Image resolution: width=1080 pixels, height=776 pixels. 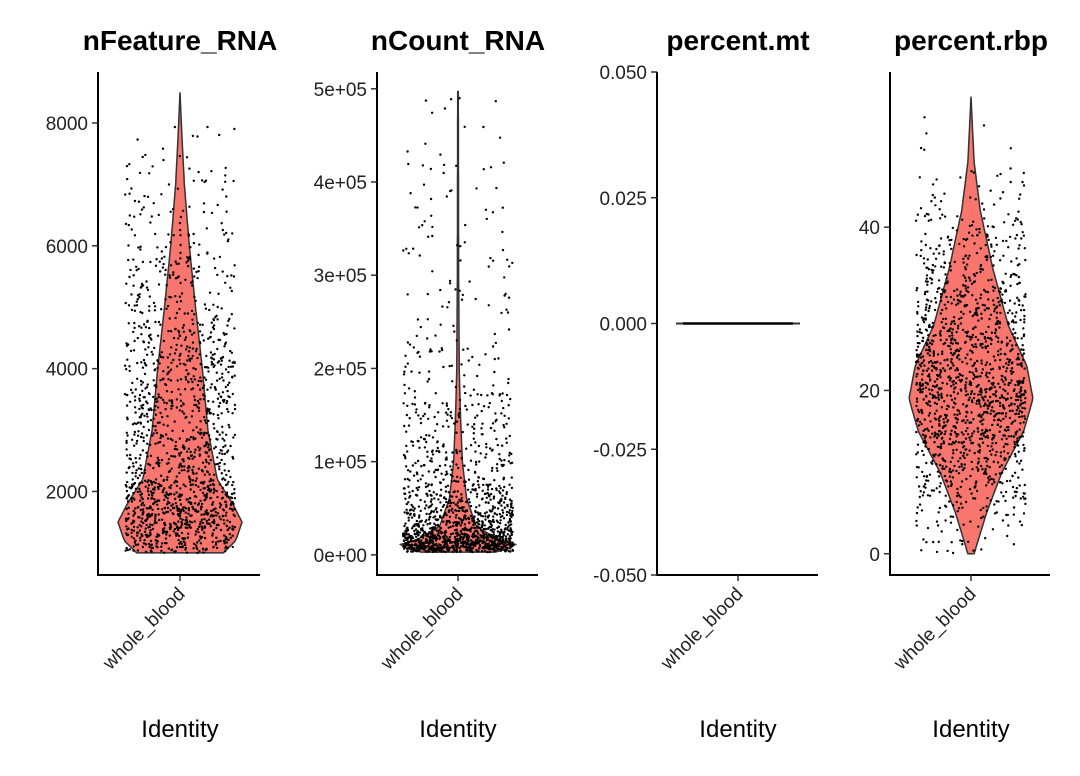 I want to click on y-tick-label: 0.050, so click(x=623, y=73).